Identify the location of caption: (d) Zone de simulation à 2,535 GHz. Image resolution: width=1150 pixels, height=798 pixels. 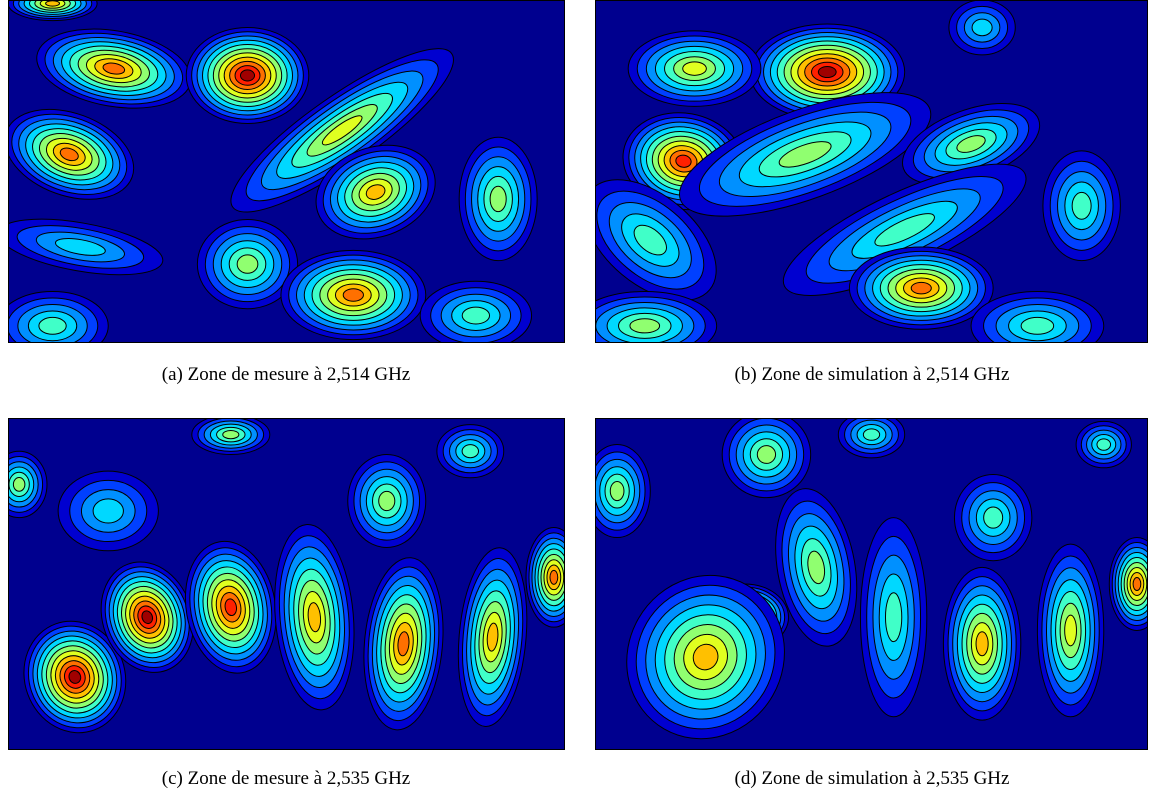
(872, 778).